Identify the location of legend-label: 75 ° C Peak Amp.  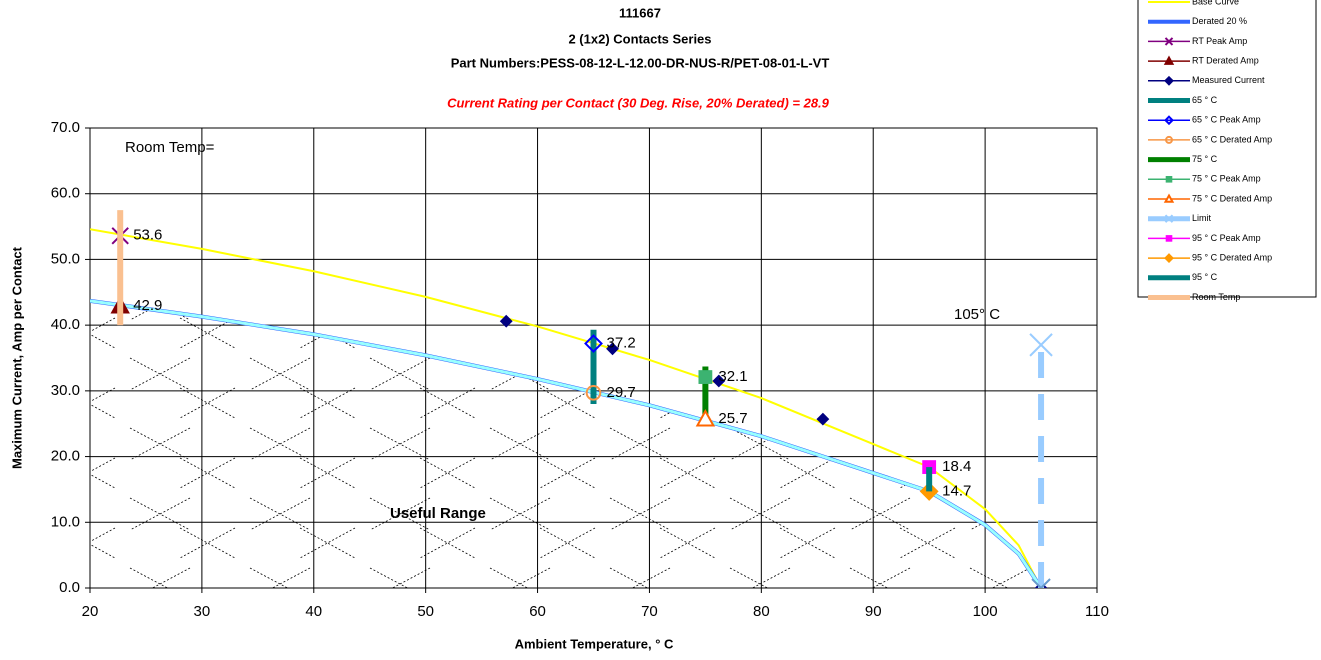
(1226, 179).